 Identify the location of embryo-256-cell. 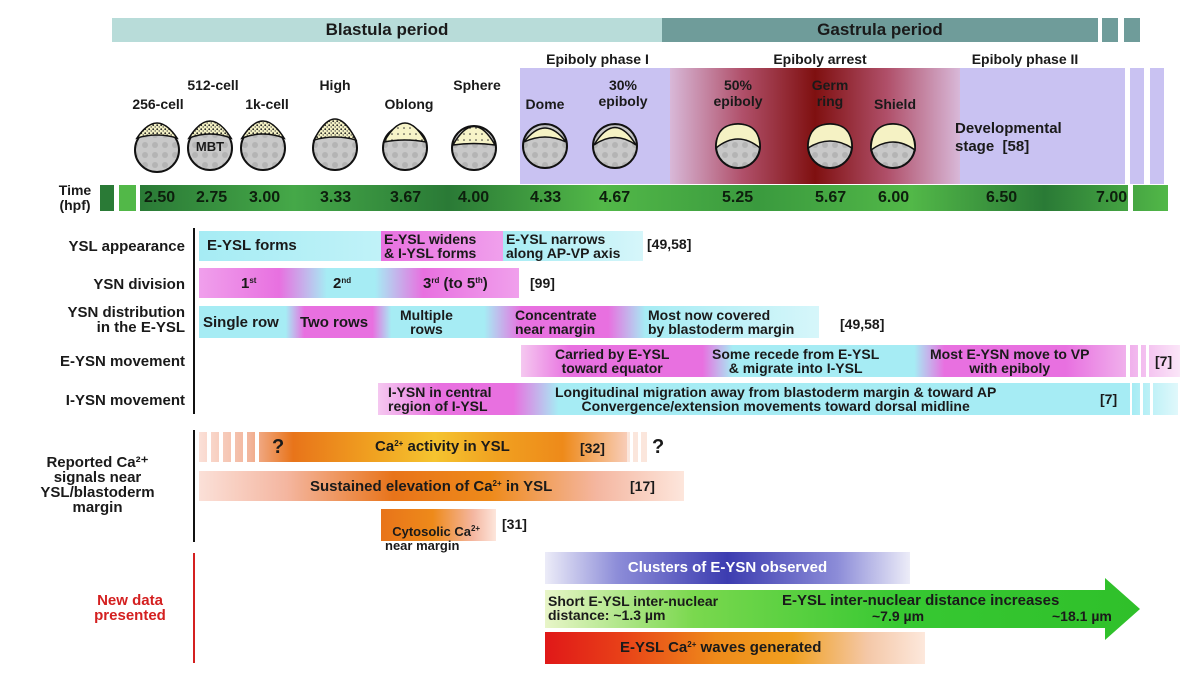
(157, 147).